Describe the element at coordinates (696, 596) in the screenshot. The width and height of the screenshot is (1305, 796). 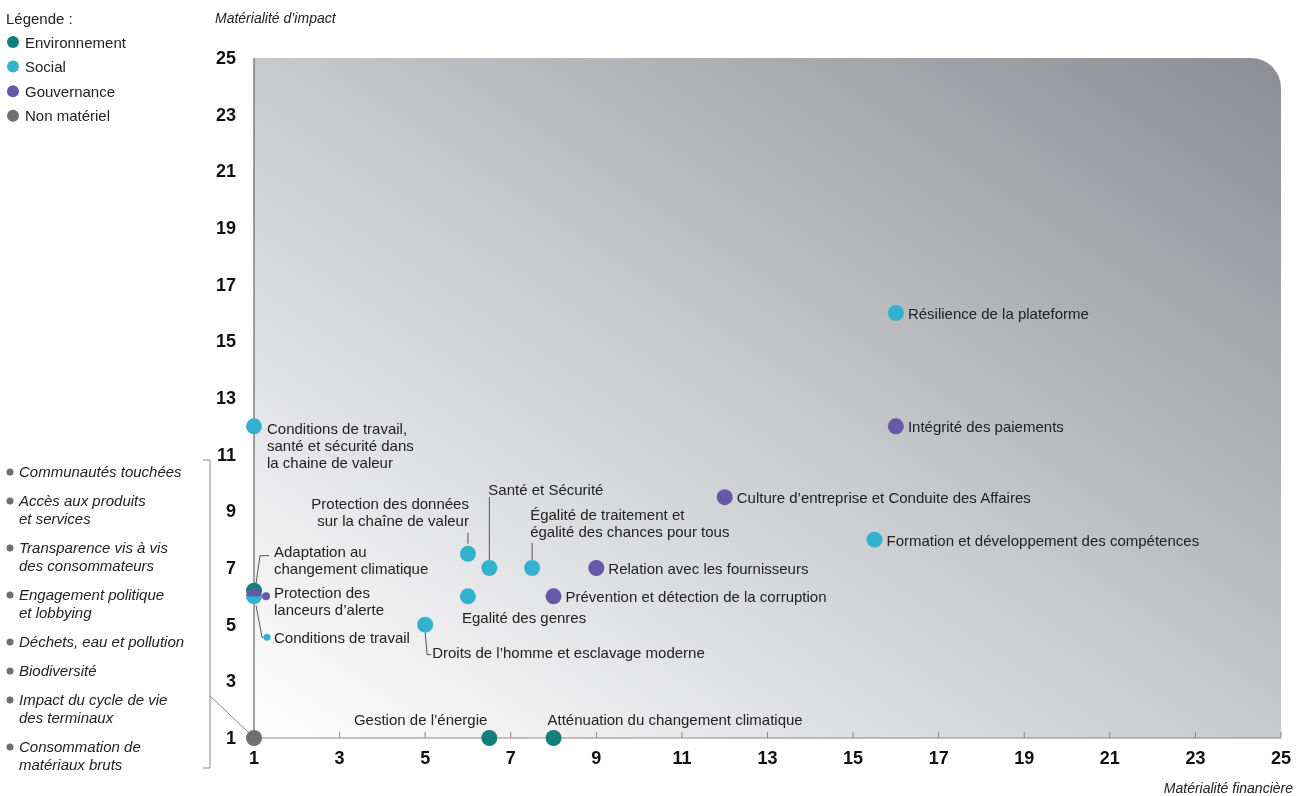
I see `annotation: Prévention et détection de la corruption` at that location.